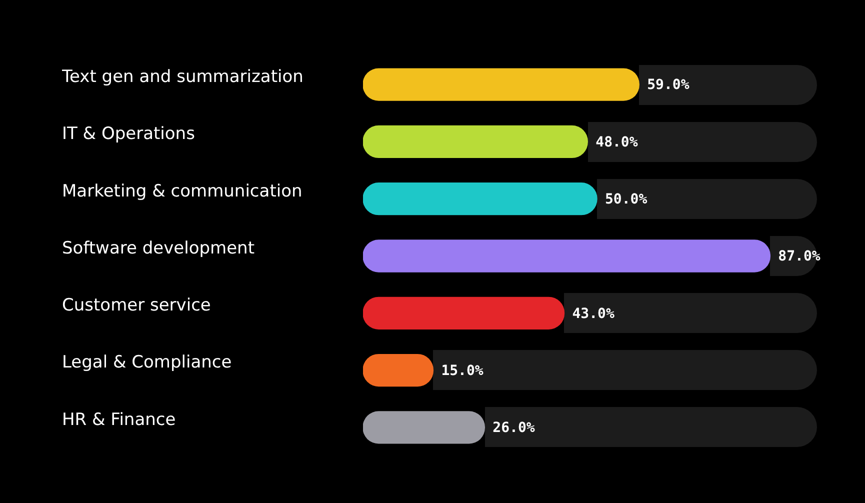  I want to click on data-label: 59.0%, so click(668, 85).